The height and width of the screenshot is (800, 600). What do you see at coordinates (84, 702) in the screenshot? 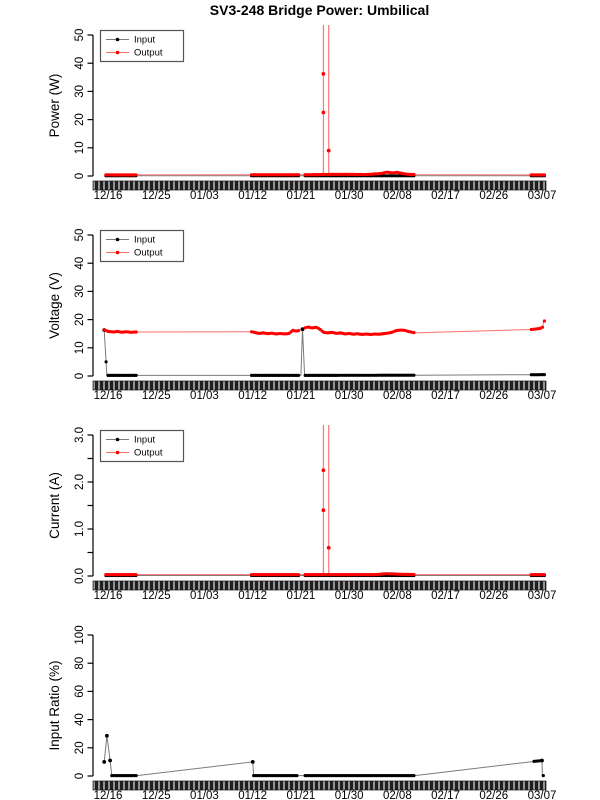
I see `y-axis: 0 20 40 60 80 100` at bounding box center [84, 702].